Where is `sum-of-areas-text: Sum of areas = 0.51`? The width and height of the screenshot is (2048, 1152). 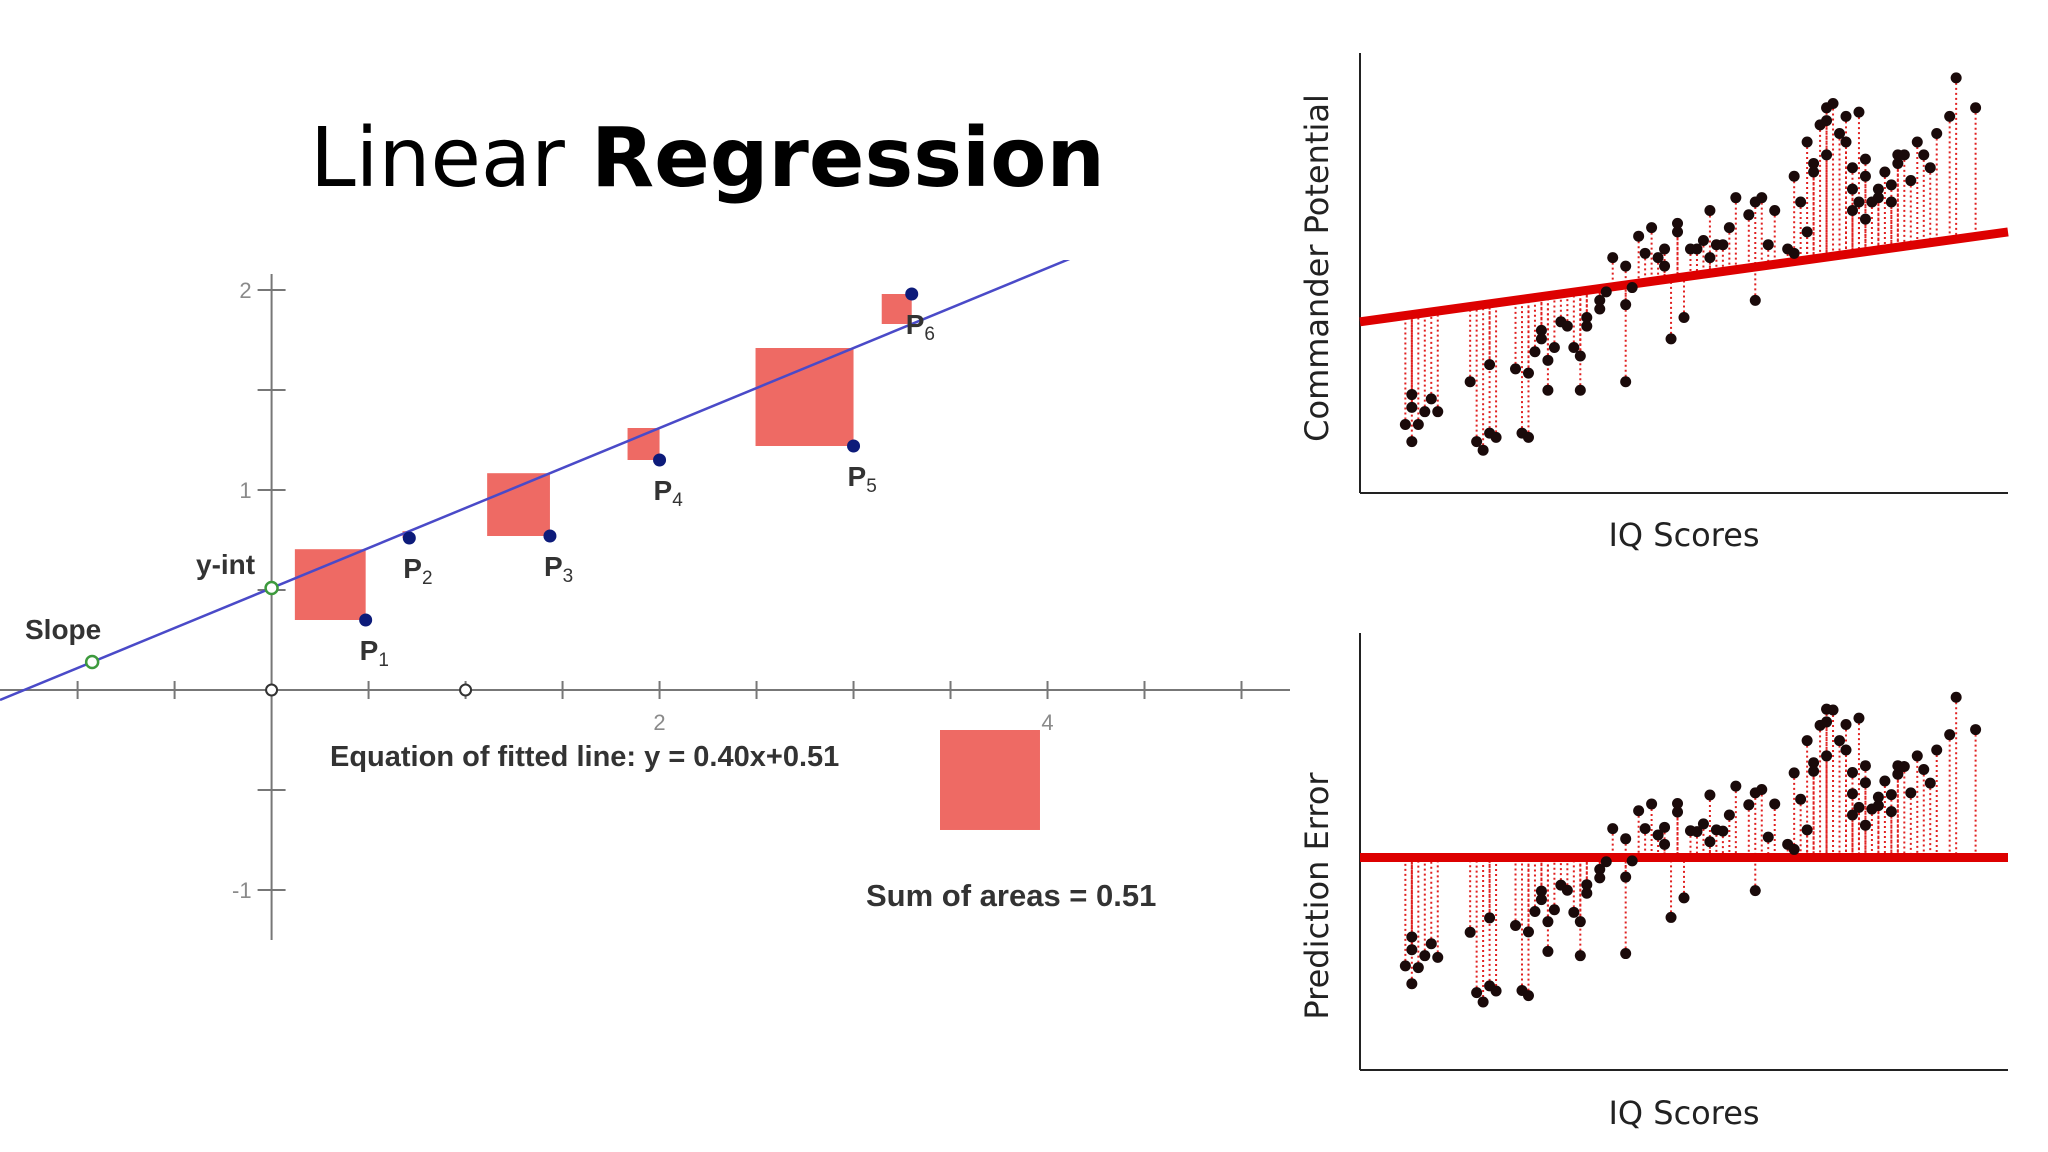
sum-of-areas-text: Sum of areas = 0.51 is located at coordinates (1011, 895).